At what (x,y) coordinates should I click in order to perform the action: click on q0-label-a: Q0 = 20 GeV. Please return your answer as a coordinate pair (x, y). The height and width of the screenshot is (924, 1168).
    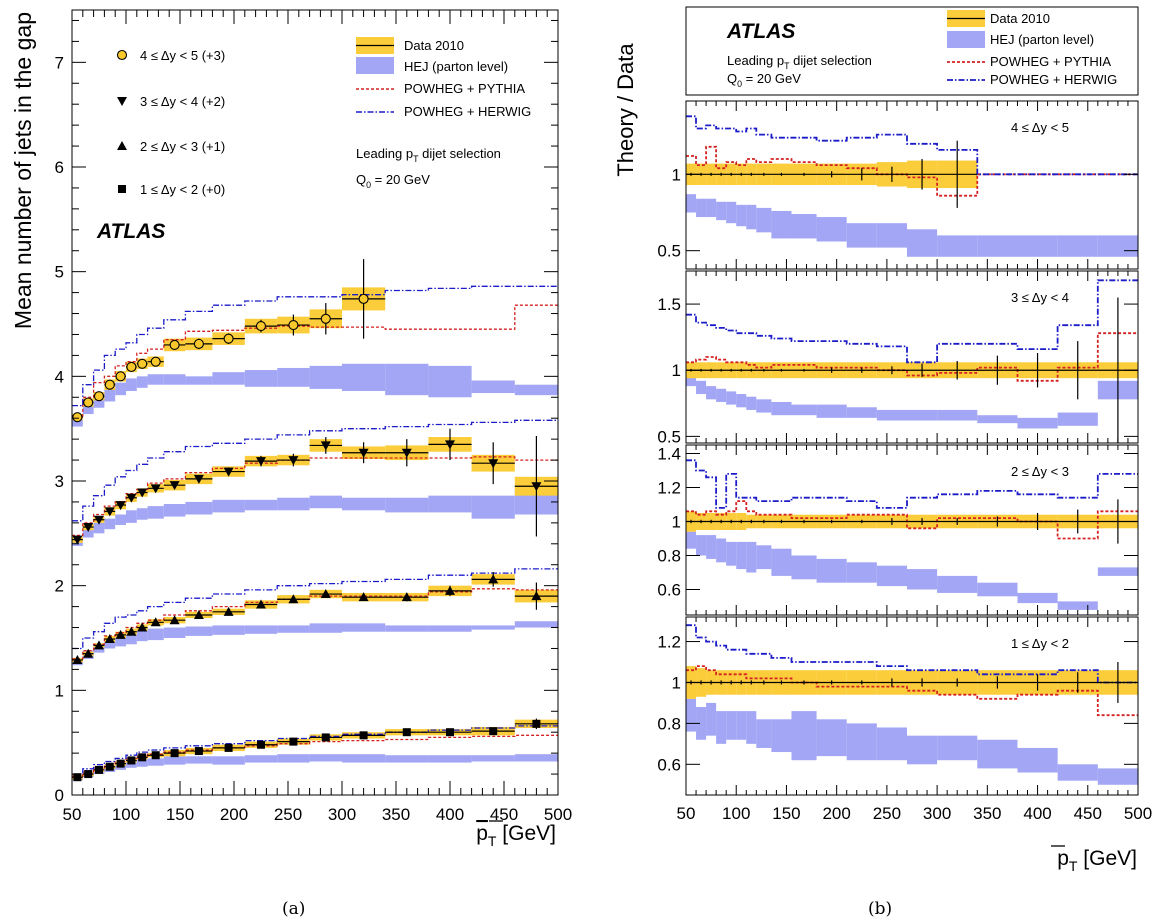
    Looking at the image, I should click on (393, 181).